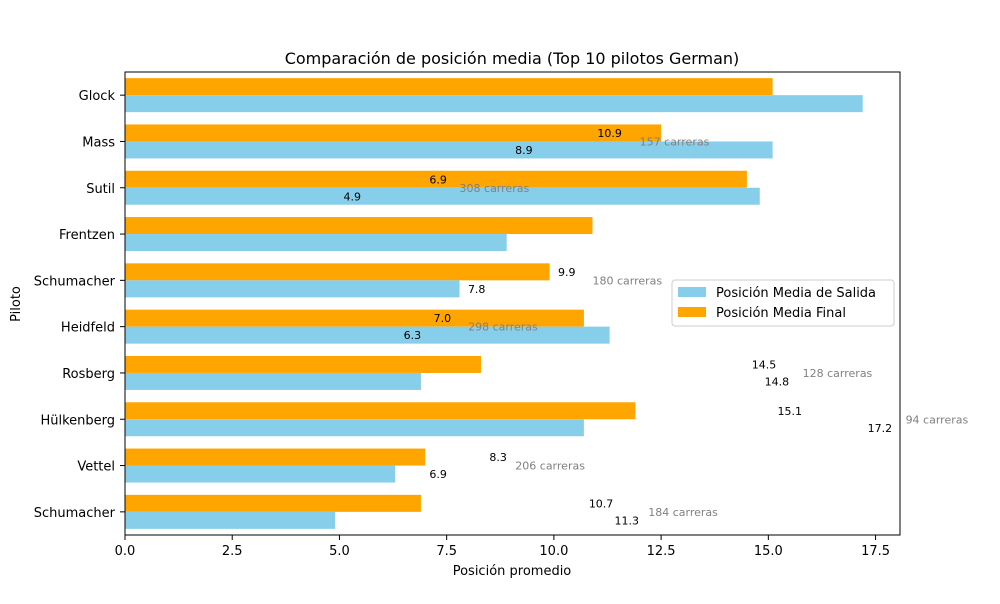 The width and height of the screenshot is (1000, 604). Describe the element at coordinates (524, 150) in the screenshot. I see `value-label: 8.9` at that location.